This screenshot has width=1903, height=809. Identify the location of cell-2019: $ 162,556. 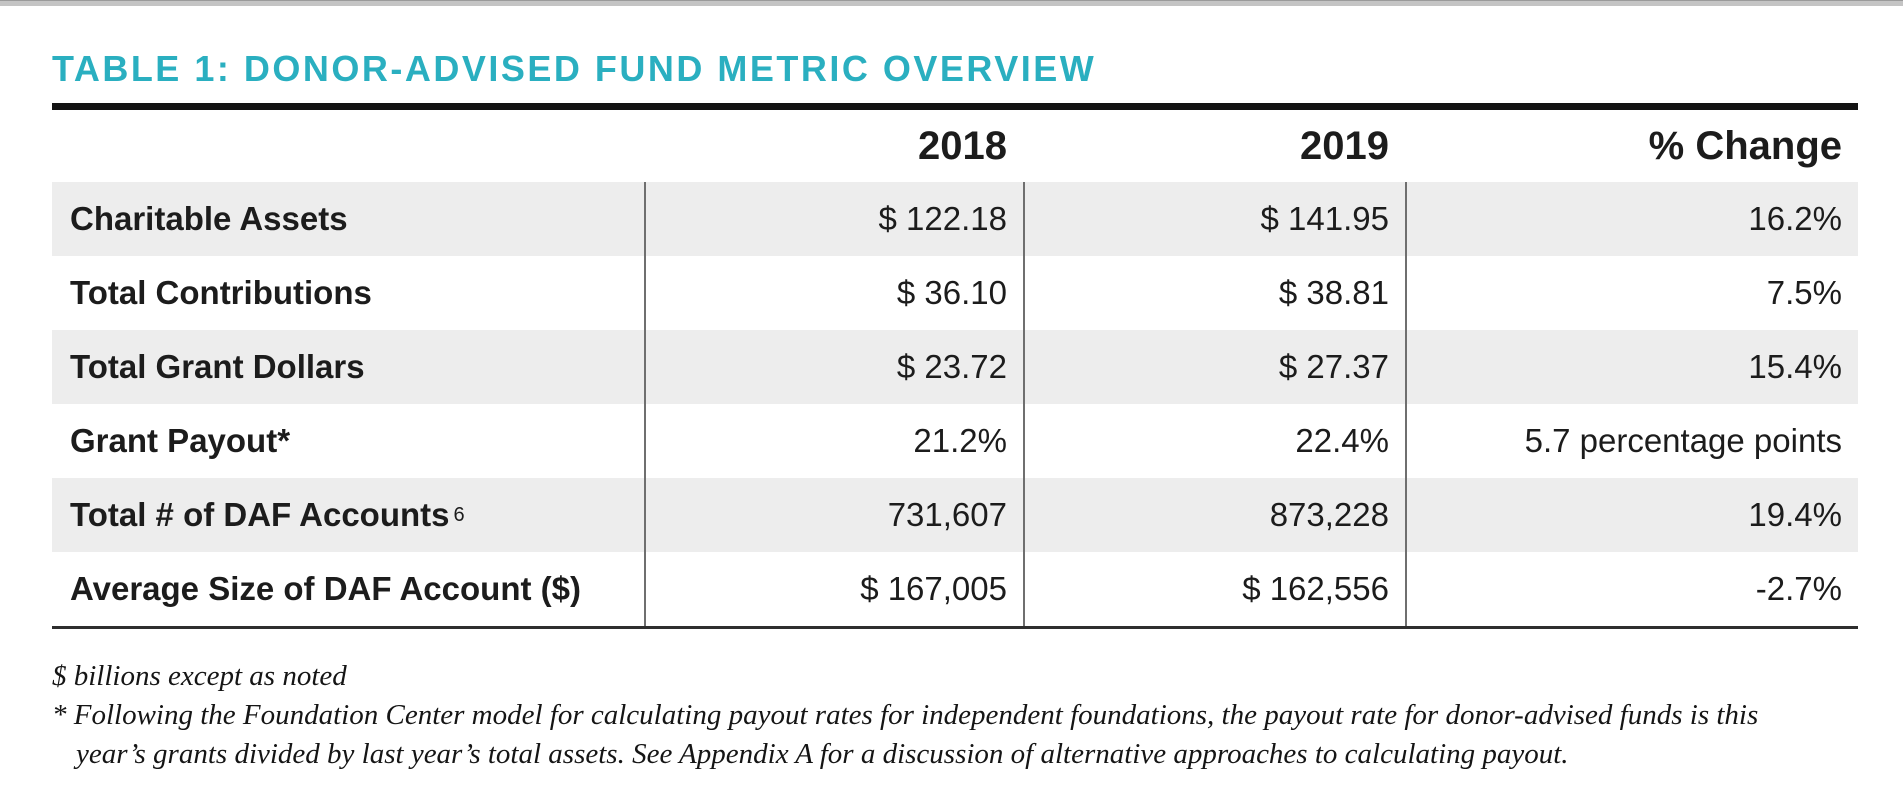
(1214, 589).